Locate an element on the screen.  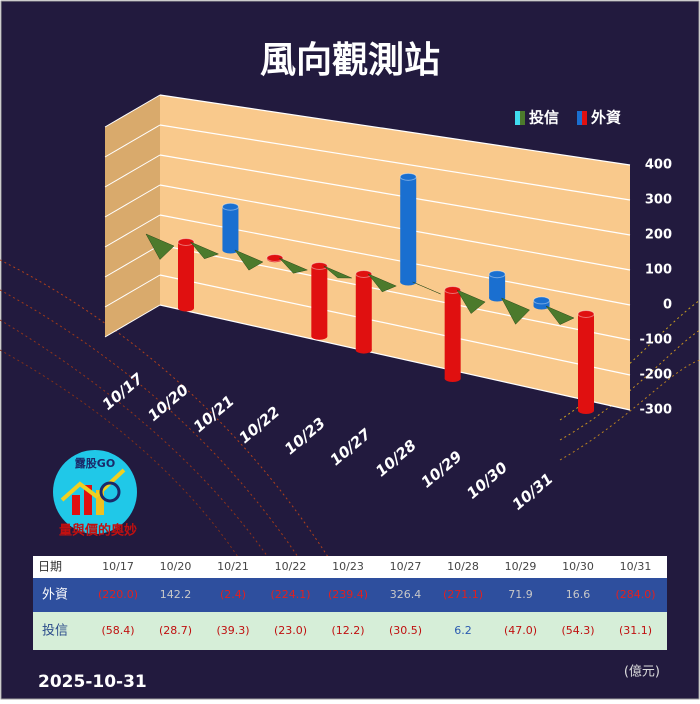
y-tick-label: 400 is located at coordinates (658, 165).